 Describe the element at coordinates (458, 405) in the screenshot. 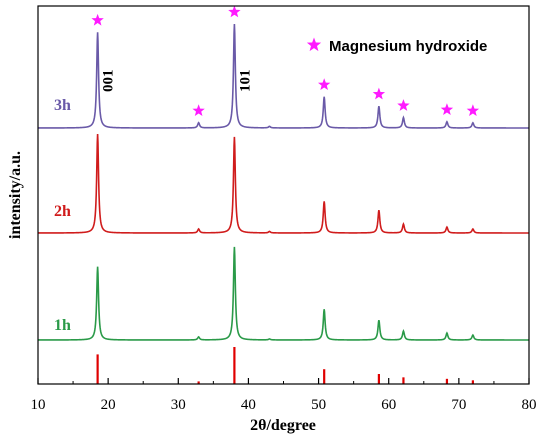

I see `x-tick-label: 70` at that location.